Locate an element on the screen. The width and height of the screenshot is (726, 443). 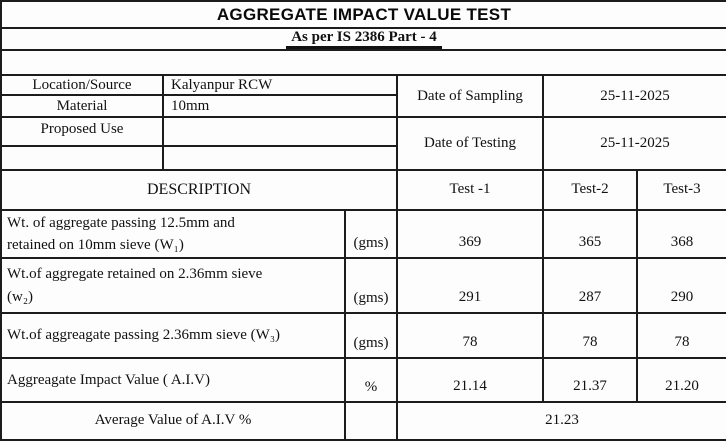
aiv-description: Aggreagate Impact Value ( A.I.V) is located at coordinates (173, 380).